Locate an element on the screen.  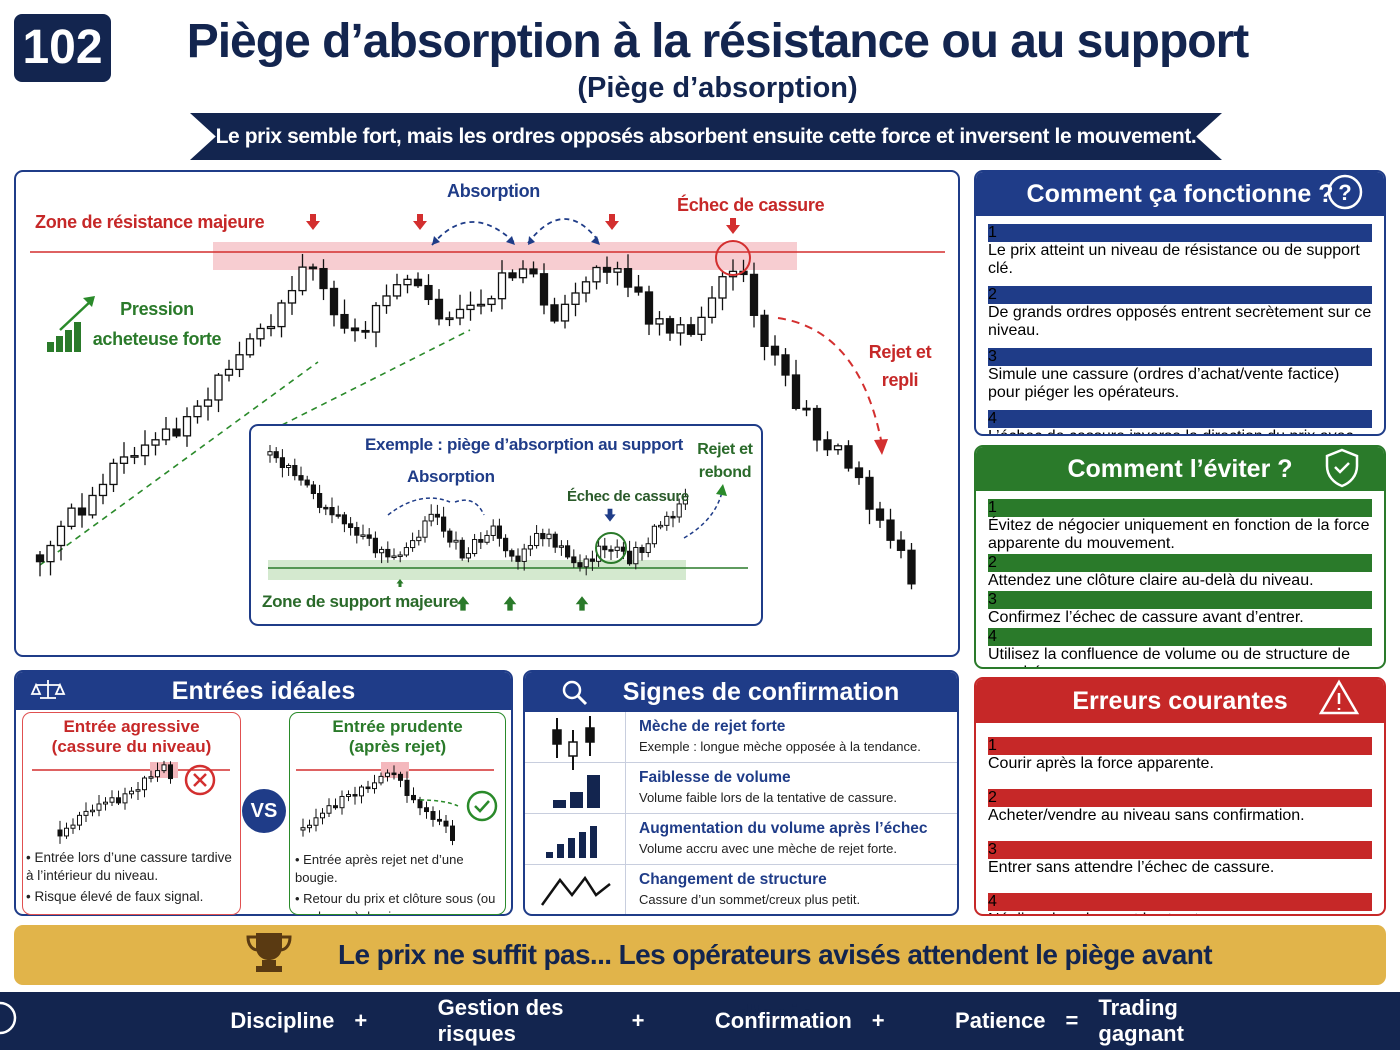
sign-title: Augmentation du volume après l’échec is located at coordinates (783, 828).